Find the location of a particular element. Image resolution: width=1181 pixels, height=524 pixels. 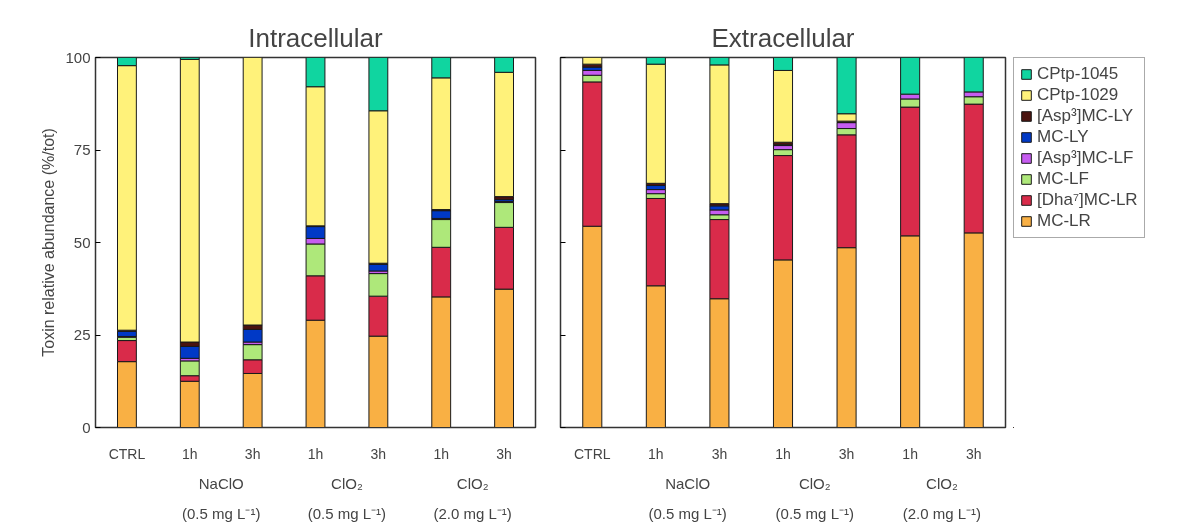

legend-label: MC-LF is located at coordinates (1063, 179).